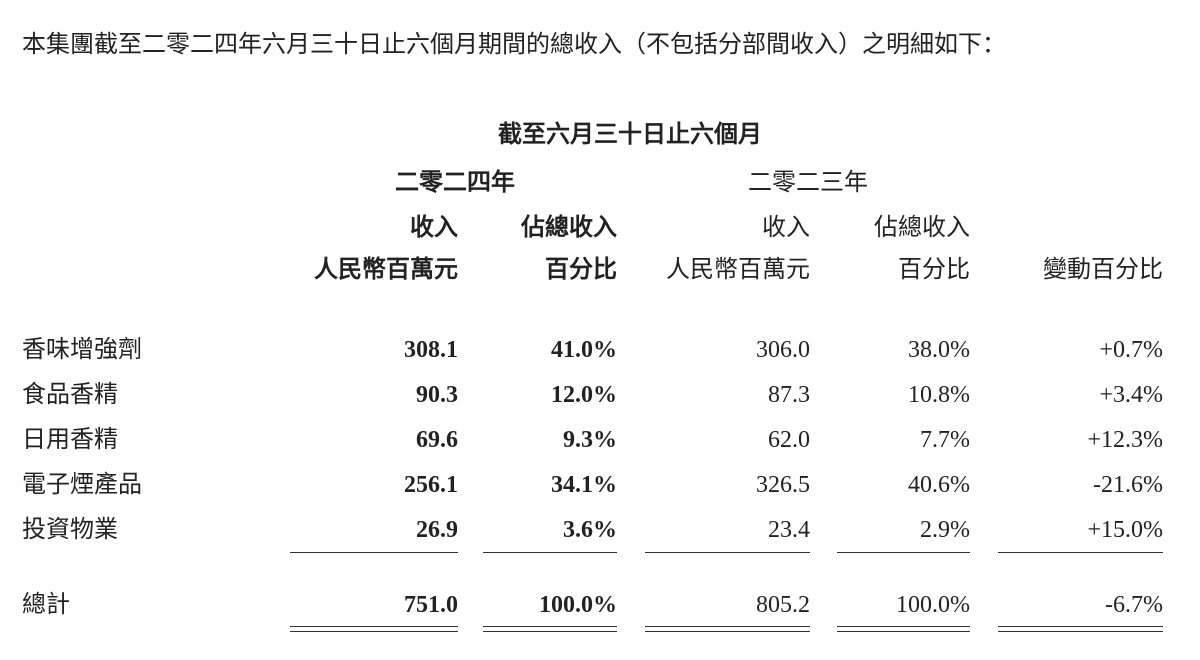 The height and width of the screenshot is (660, 1200). I want to click on cell-value: 23.4, so click(789, 530).